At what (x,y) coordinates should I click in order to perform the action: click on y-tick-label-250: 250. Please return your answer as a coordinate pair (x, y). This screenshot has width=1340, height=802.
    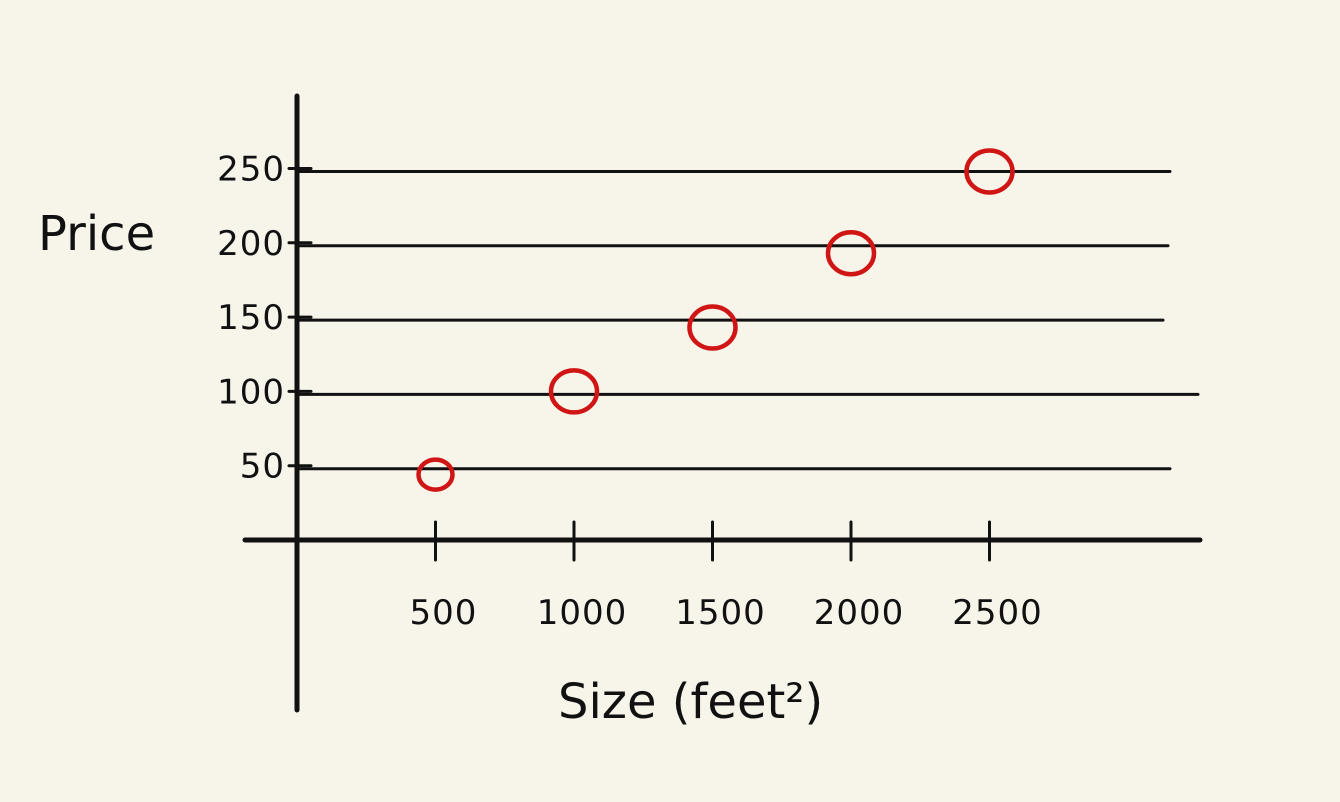
    Looking at the image, I should click on (251, 170).